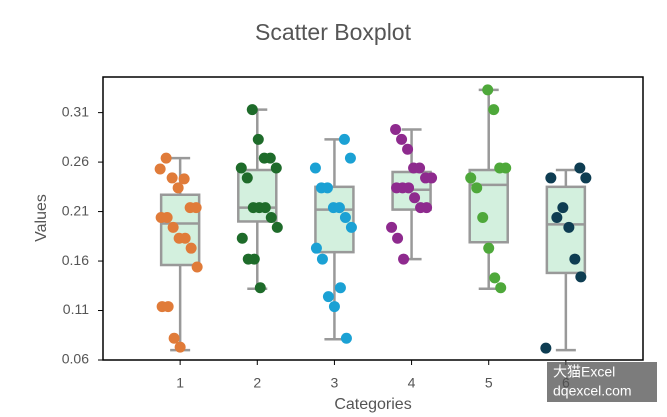 The width and height of the screenshot is (667, 417). What do you see at coordinates (488, 206) in the screenshot?
I see `box` at bounding box center [488, 206].